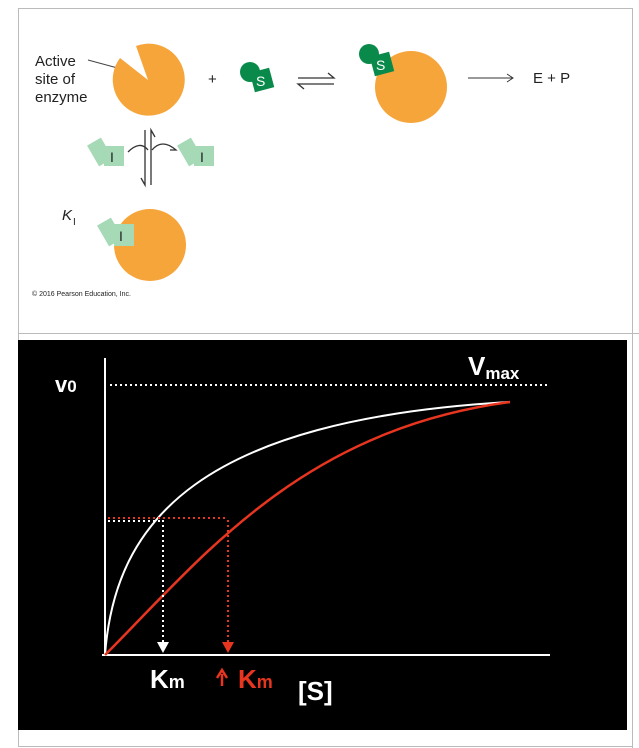 This screenshot has height=748, width=639. What do you see at coordinates (222, 676) in the screenshot?
I see `shift-arrow` at bounding box center [222, 676].